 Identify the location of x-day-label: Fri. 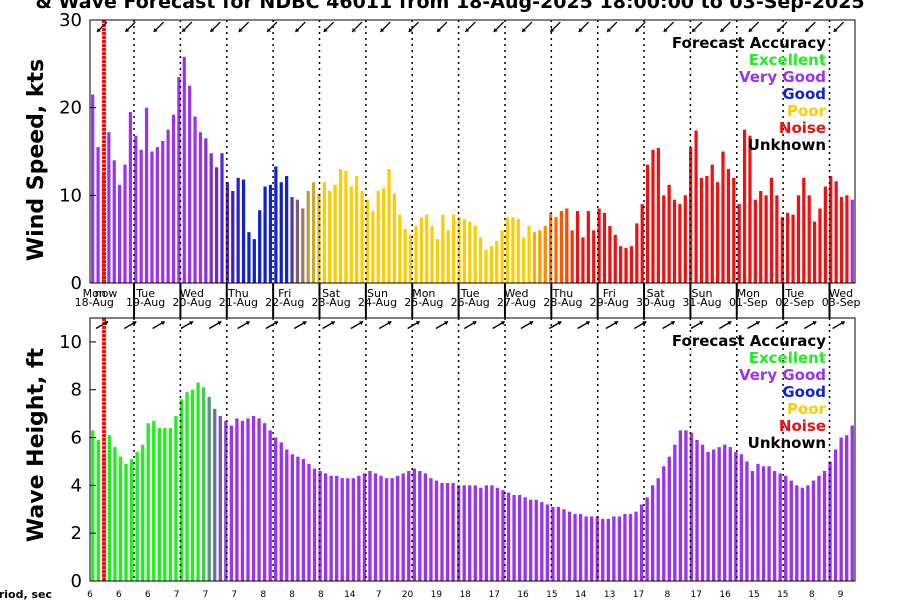
(609, 293).